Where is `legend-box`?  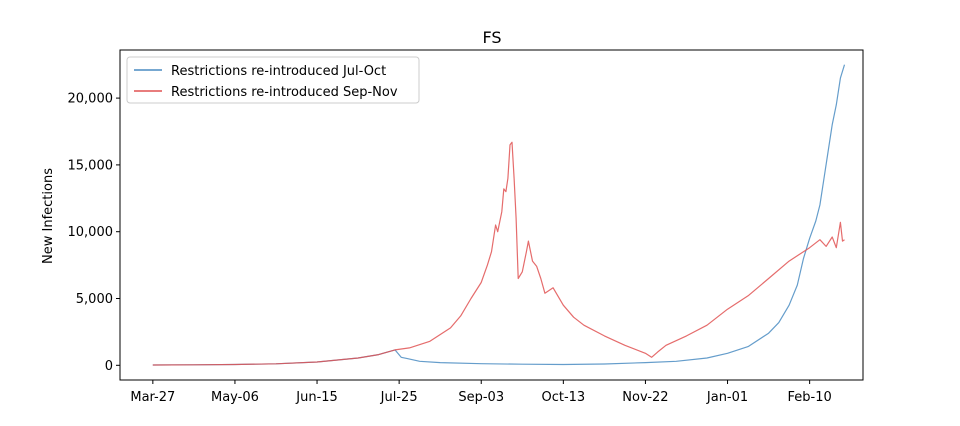
legend-box is located at coordinates (273, 80).